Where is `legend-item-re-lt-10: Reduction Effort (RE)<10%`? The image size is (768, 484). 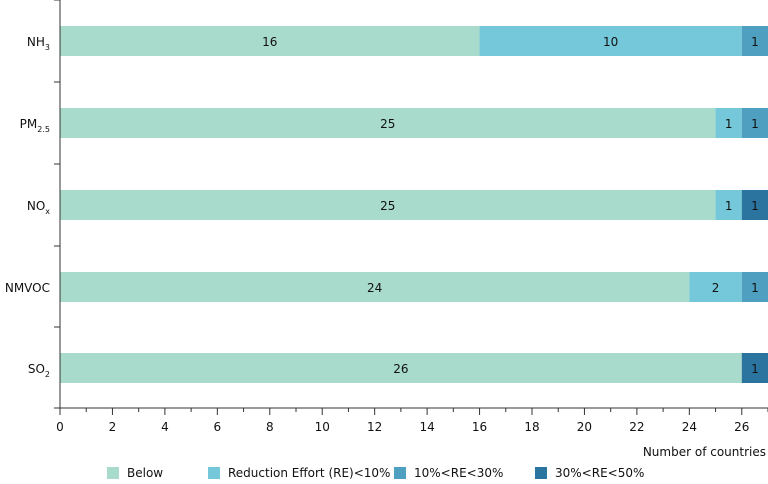 legend-item-re-lt-10: Reduction Effort (RE)<10% is located at coordinates (299, 473).